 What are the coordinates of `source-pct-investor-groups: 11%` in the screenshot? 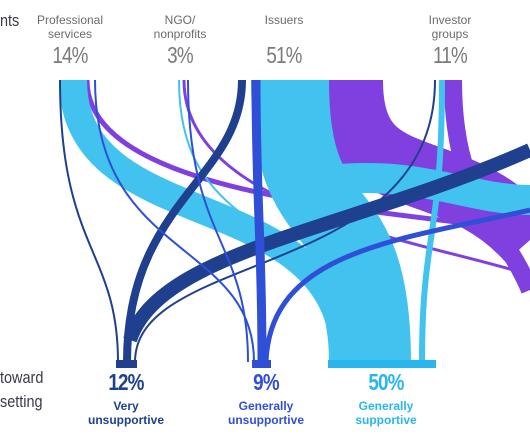 It's located at (450, 55).